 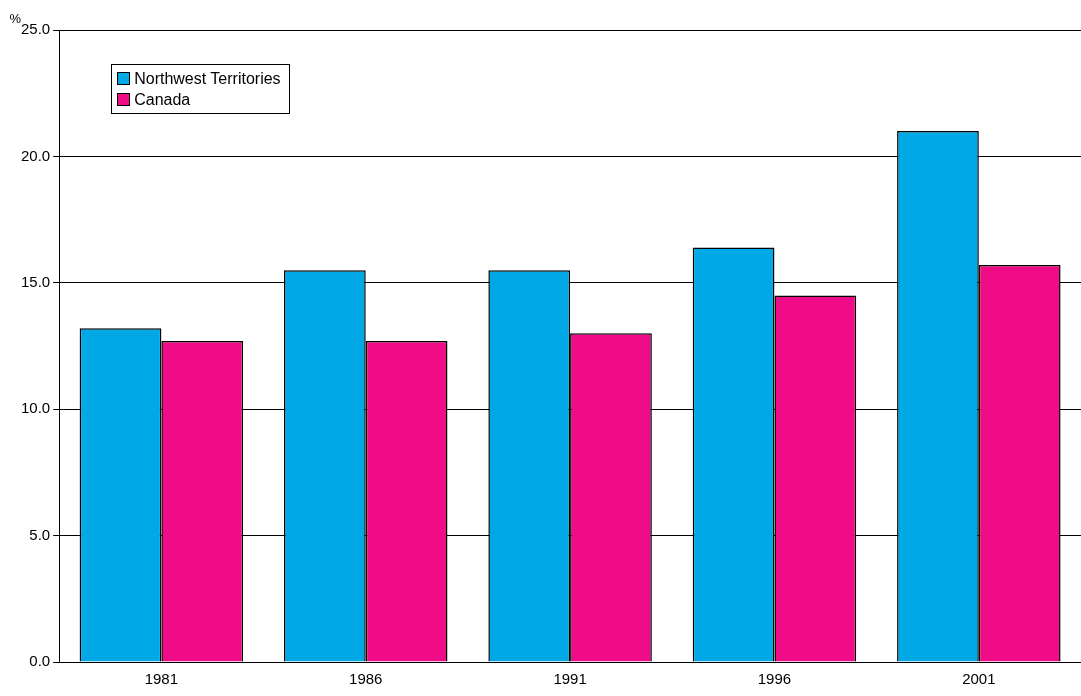 I want to click on y-tick-label: 25.0, so click(x=35, y=29).